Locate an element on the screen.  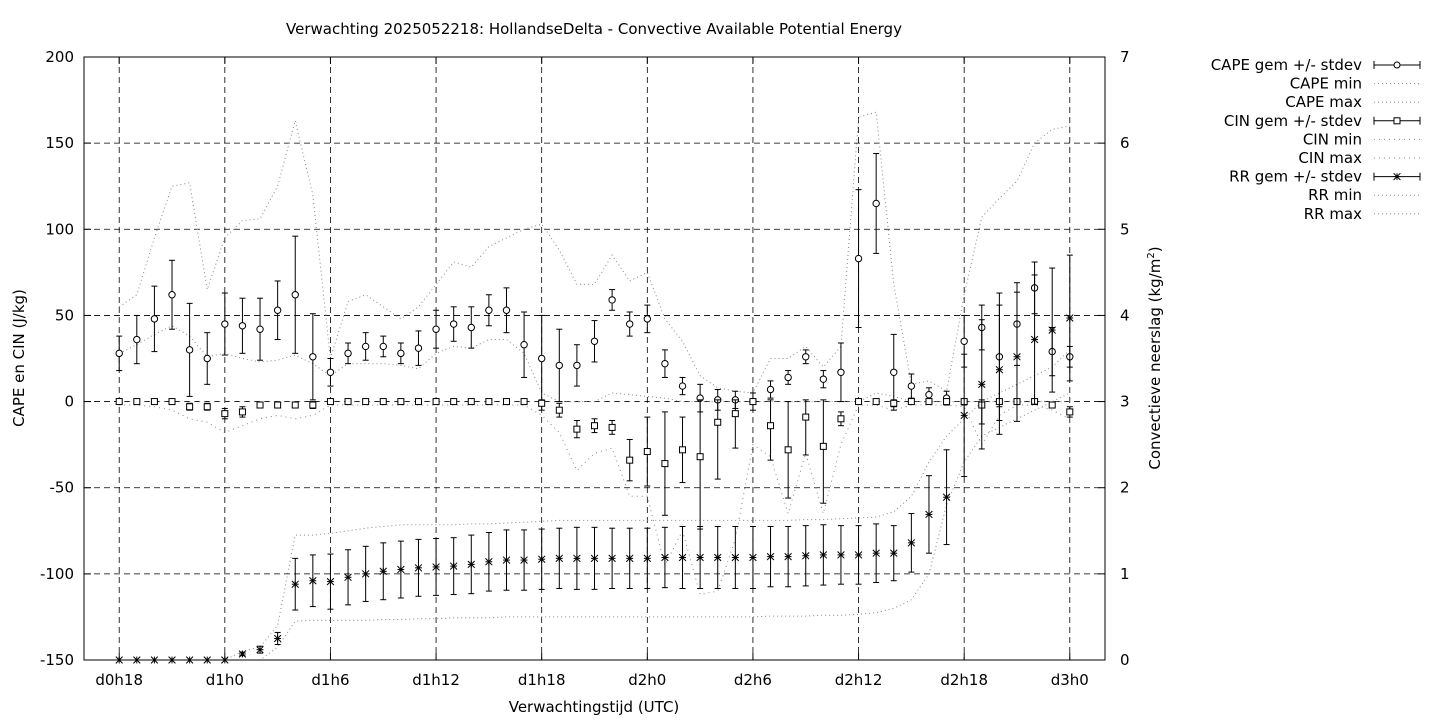
y-tick-label-right: 0 is located at coordinates (1125, 660).